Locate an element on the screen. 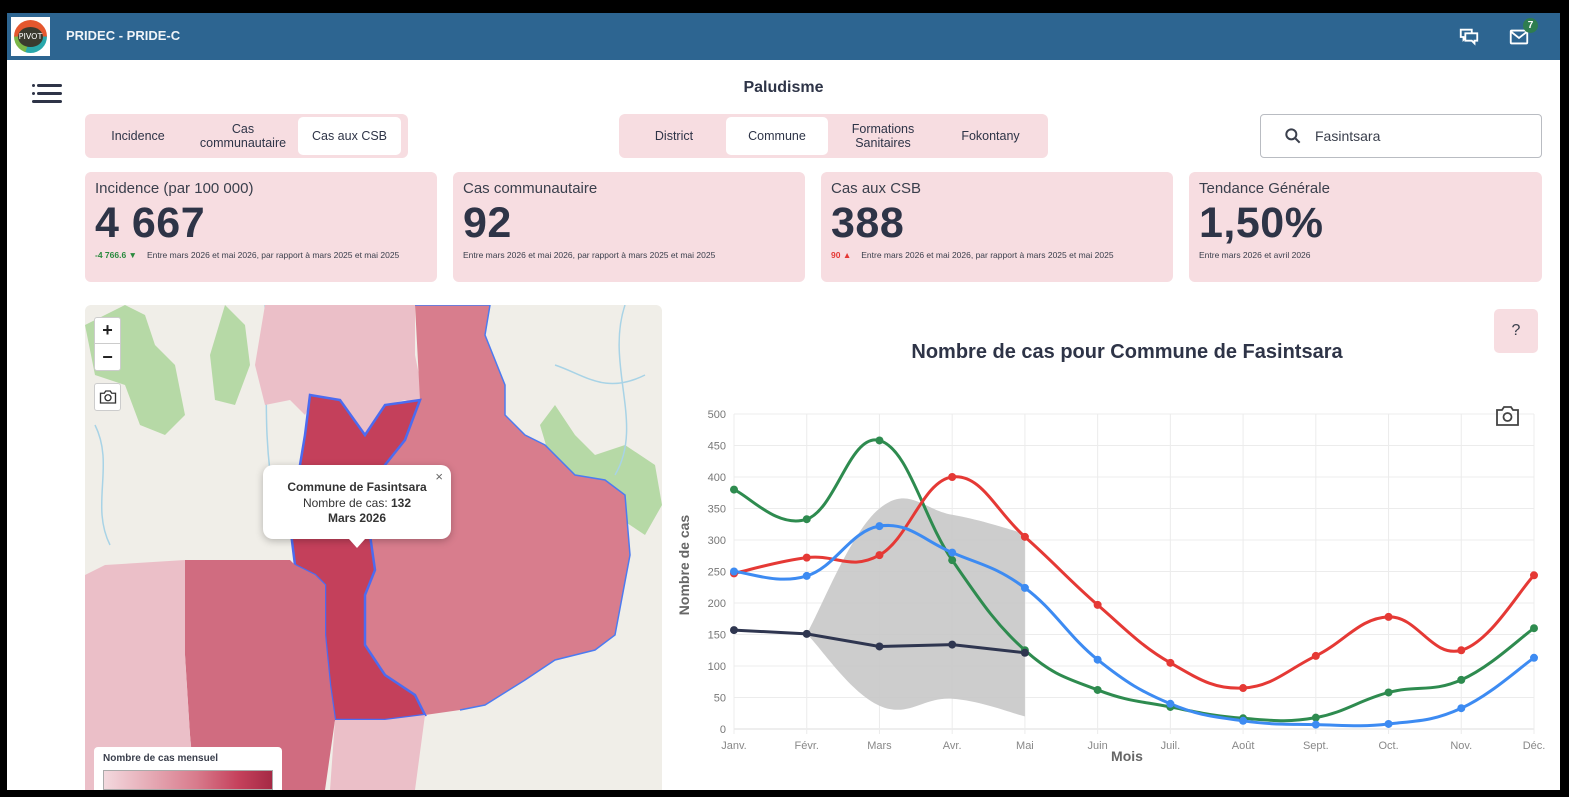 The image size is (1569, 797). kpi-value: 388 is located at coordinates (868, 223).